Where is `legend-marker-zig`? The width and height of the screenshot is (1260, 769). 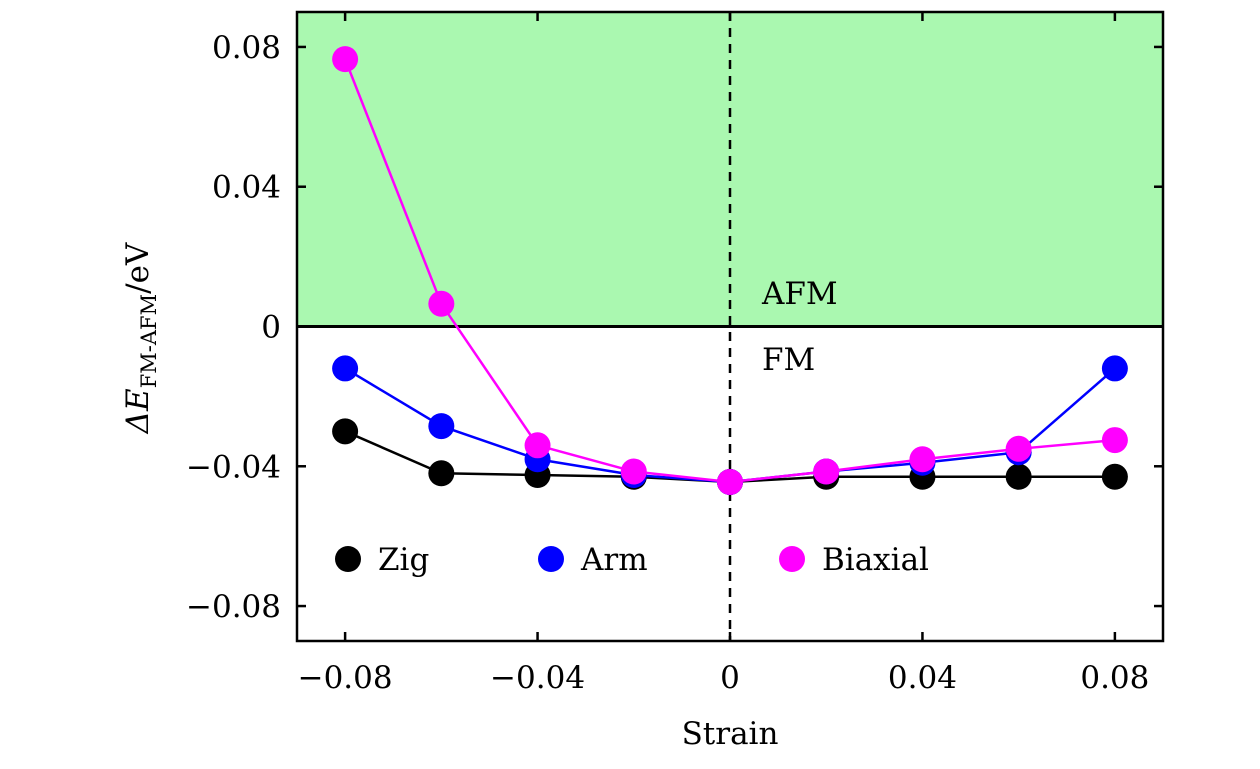
legend-marker-zig is located at coordinates (348, 559).